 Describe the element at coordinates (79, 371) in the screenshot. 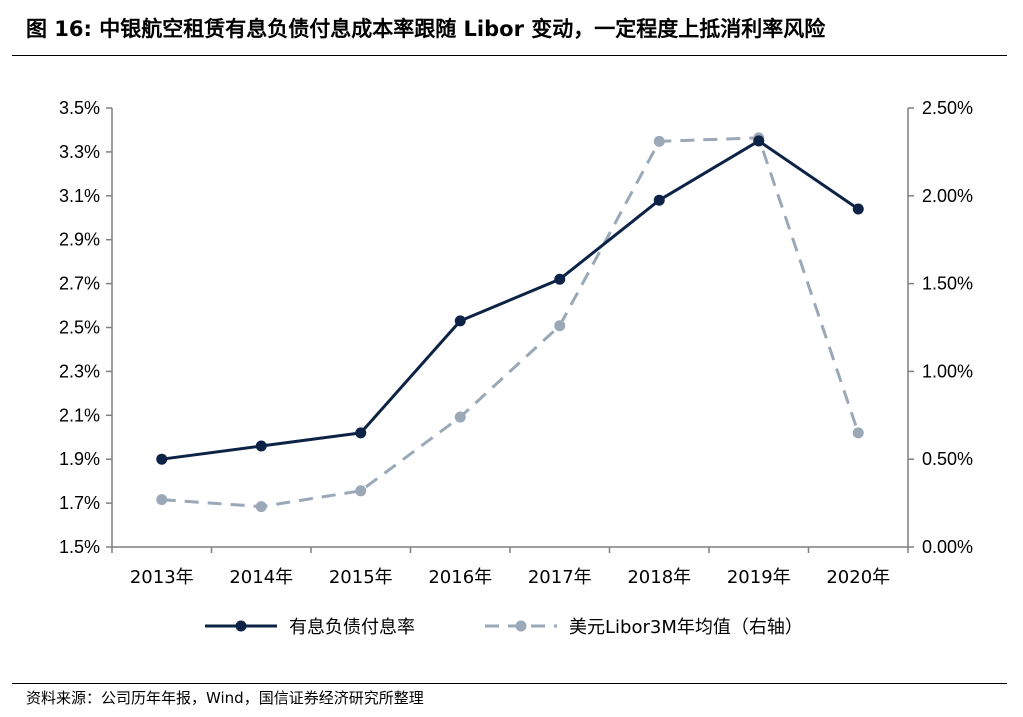

I see `left-y-tick-label: 2.3%` at that location.